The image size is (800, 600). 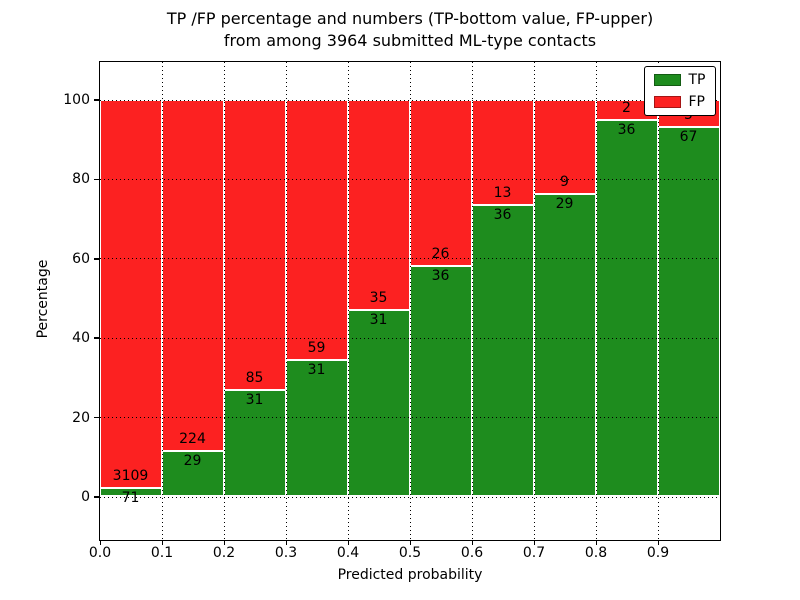 What do you see at coordinates (667, 101) in the screenshot?
I see `fp-color-swatch` at bounding box center [667, 101].